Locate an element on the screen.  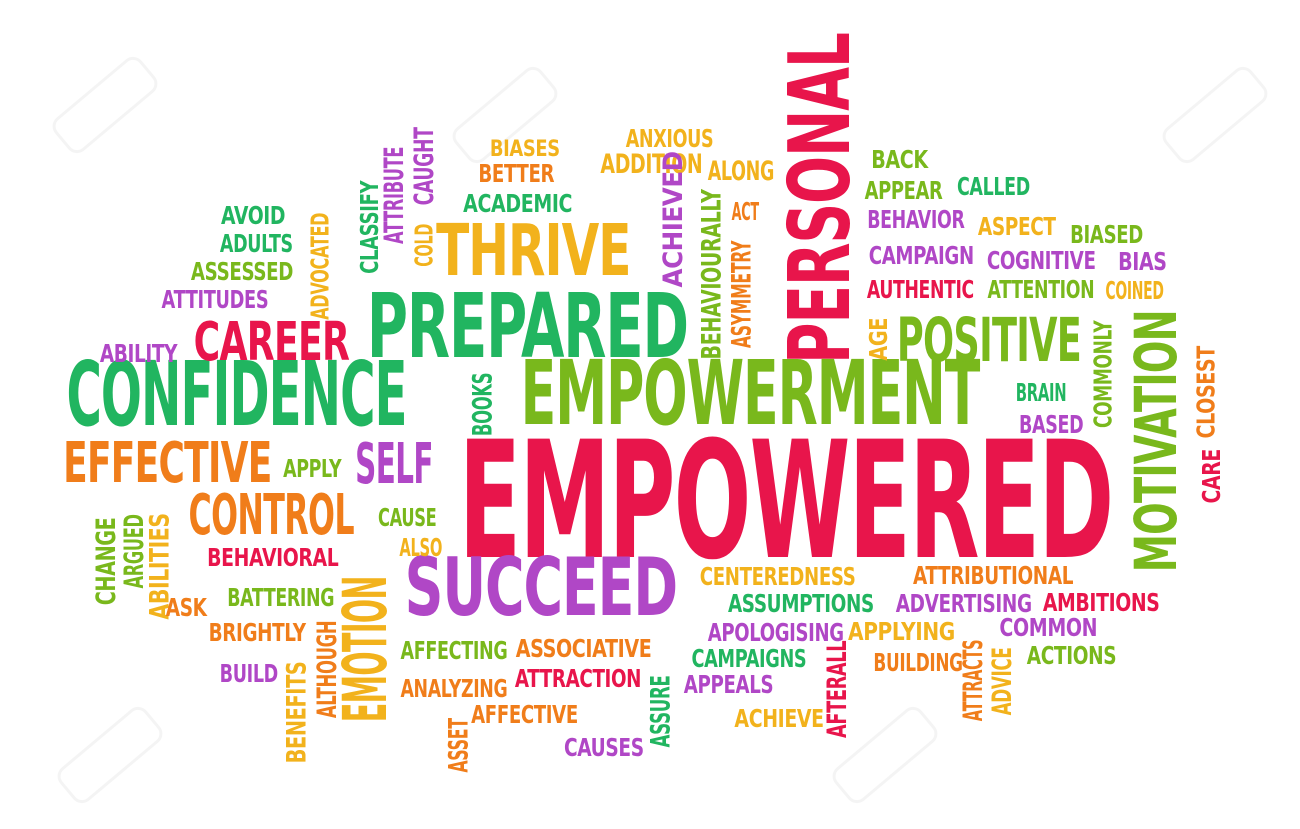
word-ability: ABILITY is located at coordinates (138, 354).